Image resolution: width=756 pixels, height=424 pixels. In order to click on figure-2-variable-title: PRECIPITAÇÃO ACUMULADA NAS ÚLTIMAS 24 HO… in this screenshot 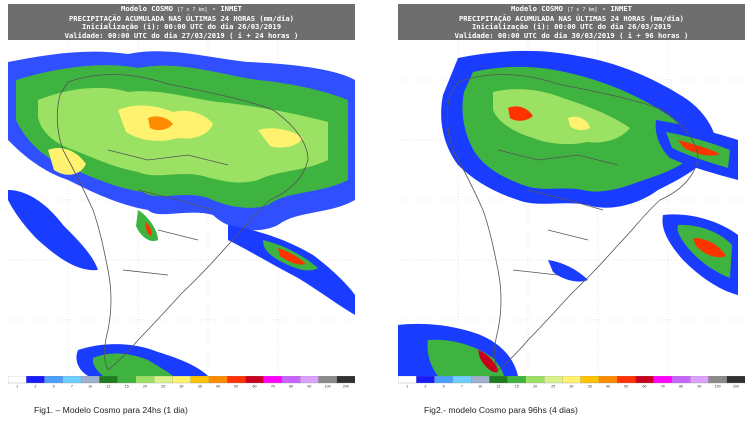, I will do `click(571, 18)`.